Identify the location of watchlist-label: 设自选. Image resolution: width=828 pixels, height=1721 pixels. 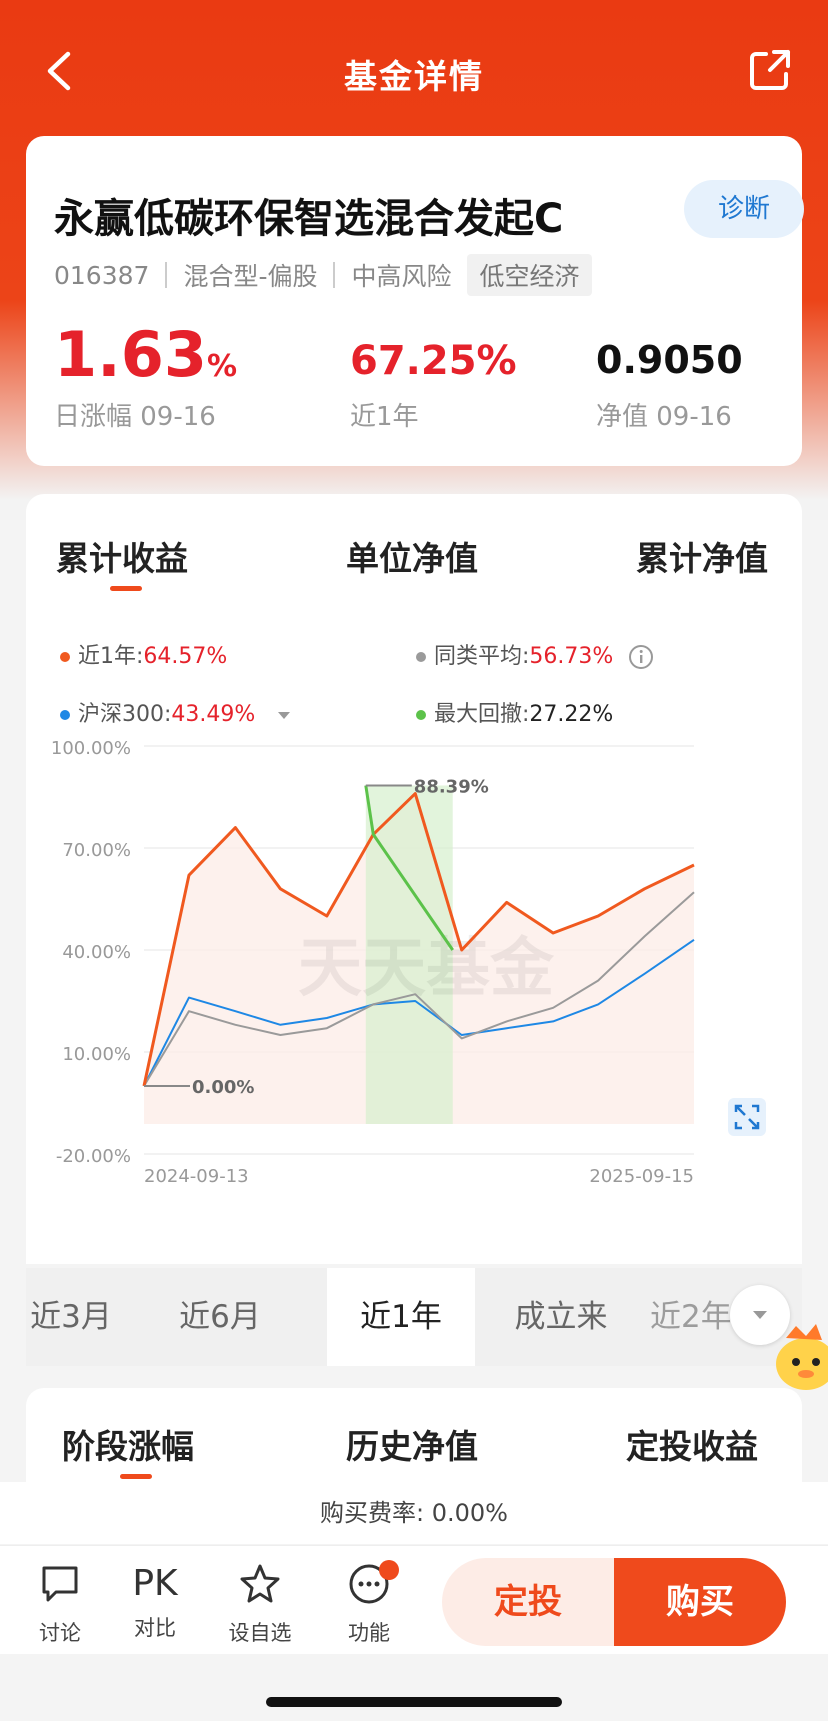
(260, 1633).